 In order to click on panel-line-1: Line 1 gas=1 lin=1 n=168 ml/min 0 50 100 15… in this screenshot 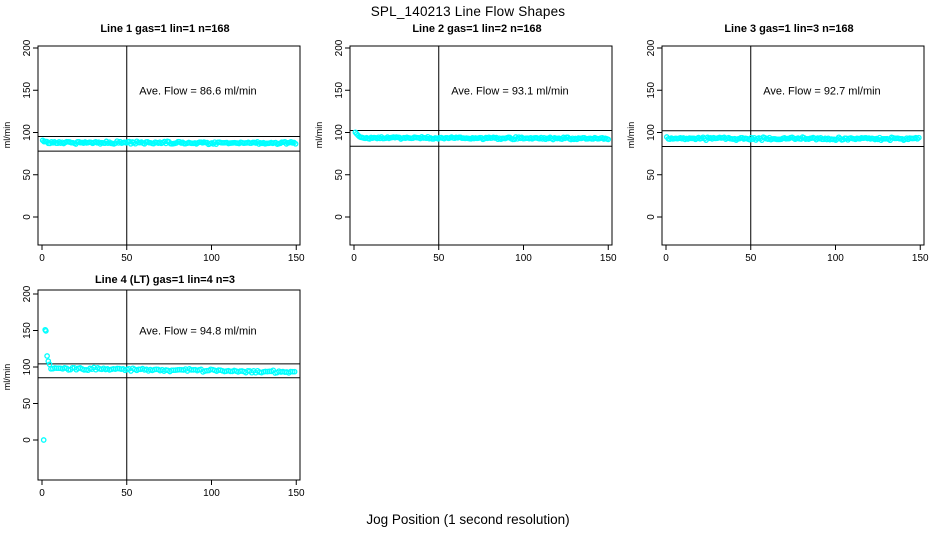, I will do `click(156, 141)`.